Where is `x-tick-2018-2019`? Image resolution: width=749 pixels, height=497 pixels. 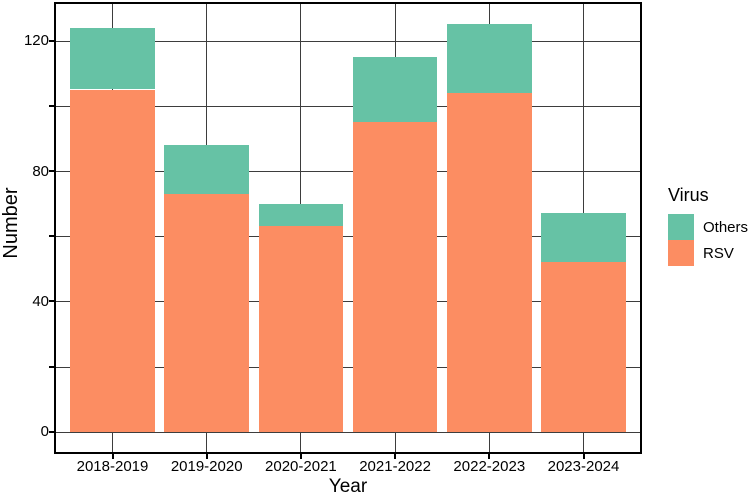 x-tick-2018-2019 is located at coordinates (112, 456).